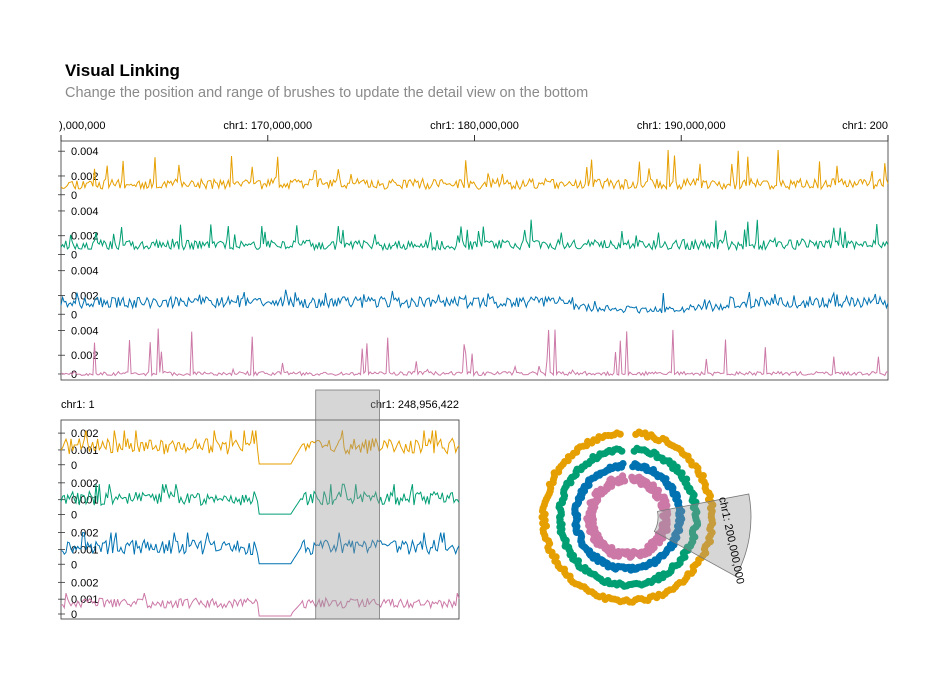  I want to click on overview-x-tick-label: chr1: 170,000,000, so click(267, 126).